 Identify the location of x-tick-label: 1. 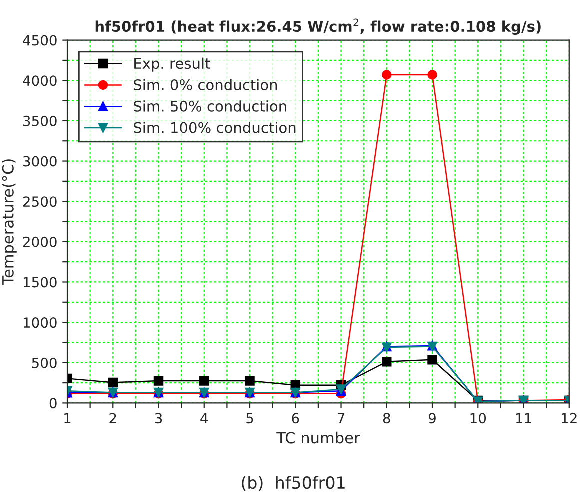
(67, 418).